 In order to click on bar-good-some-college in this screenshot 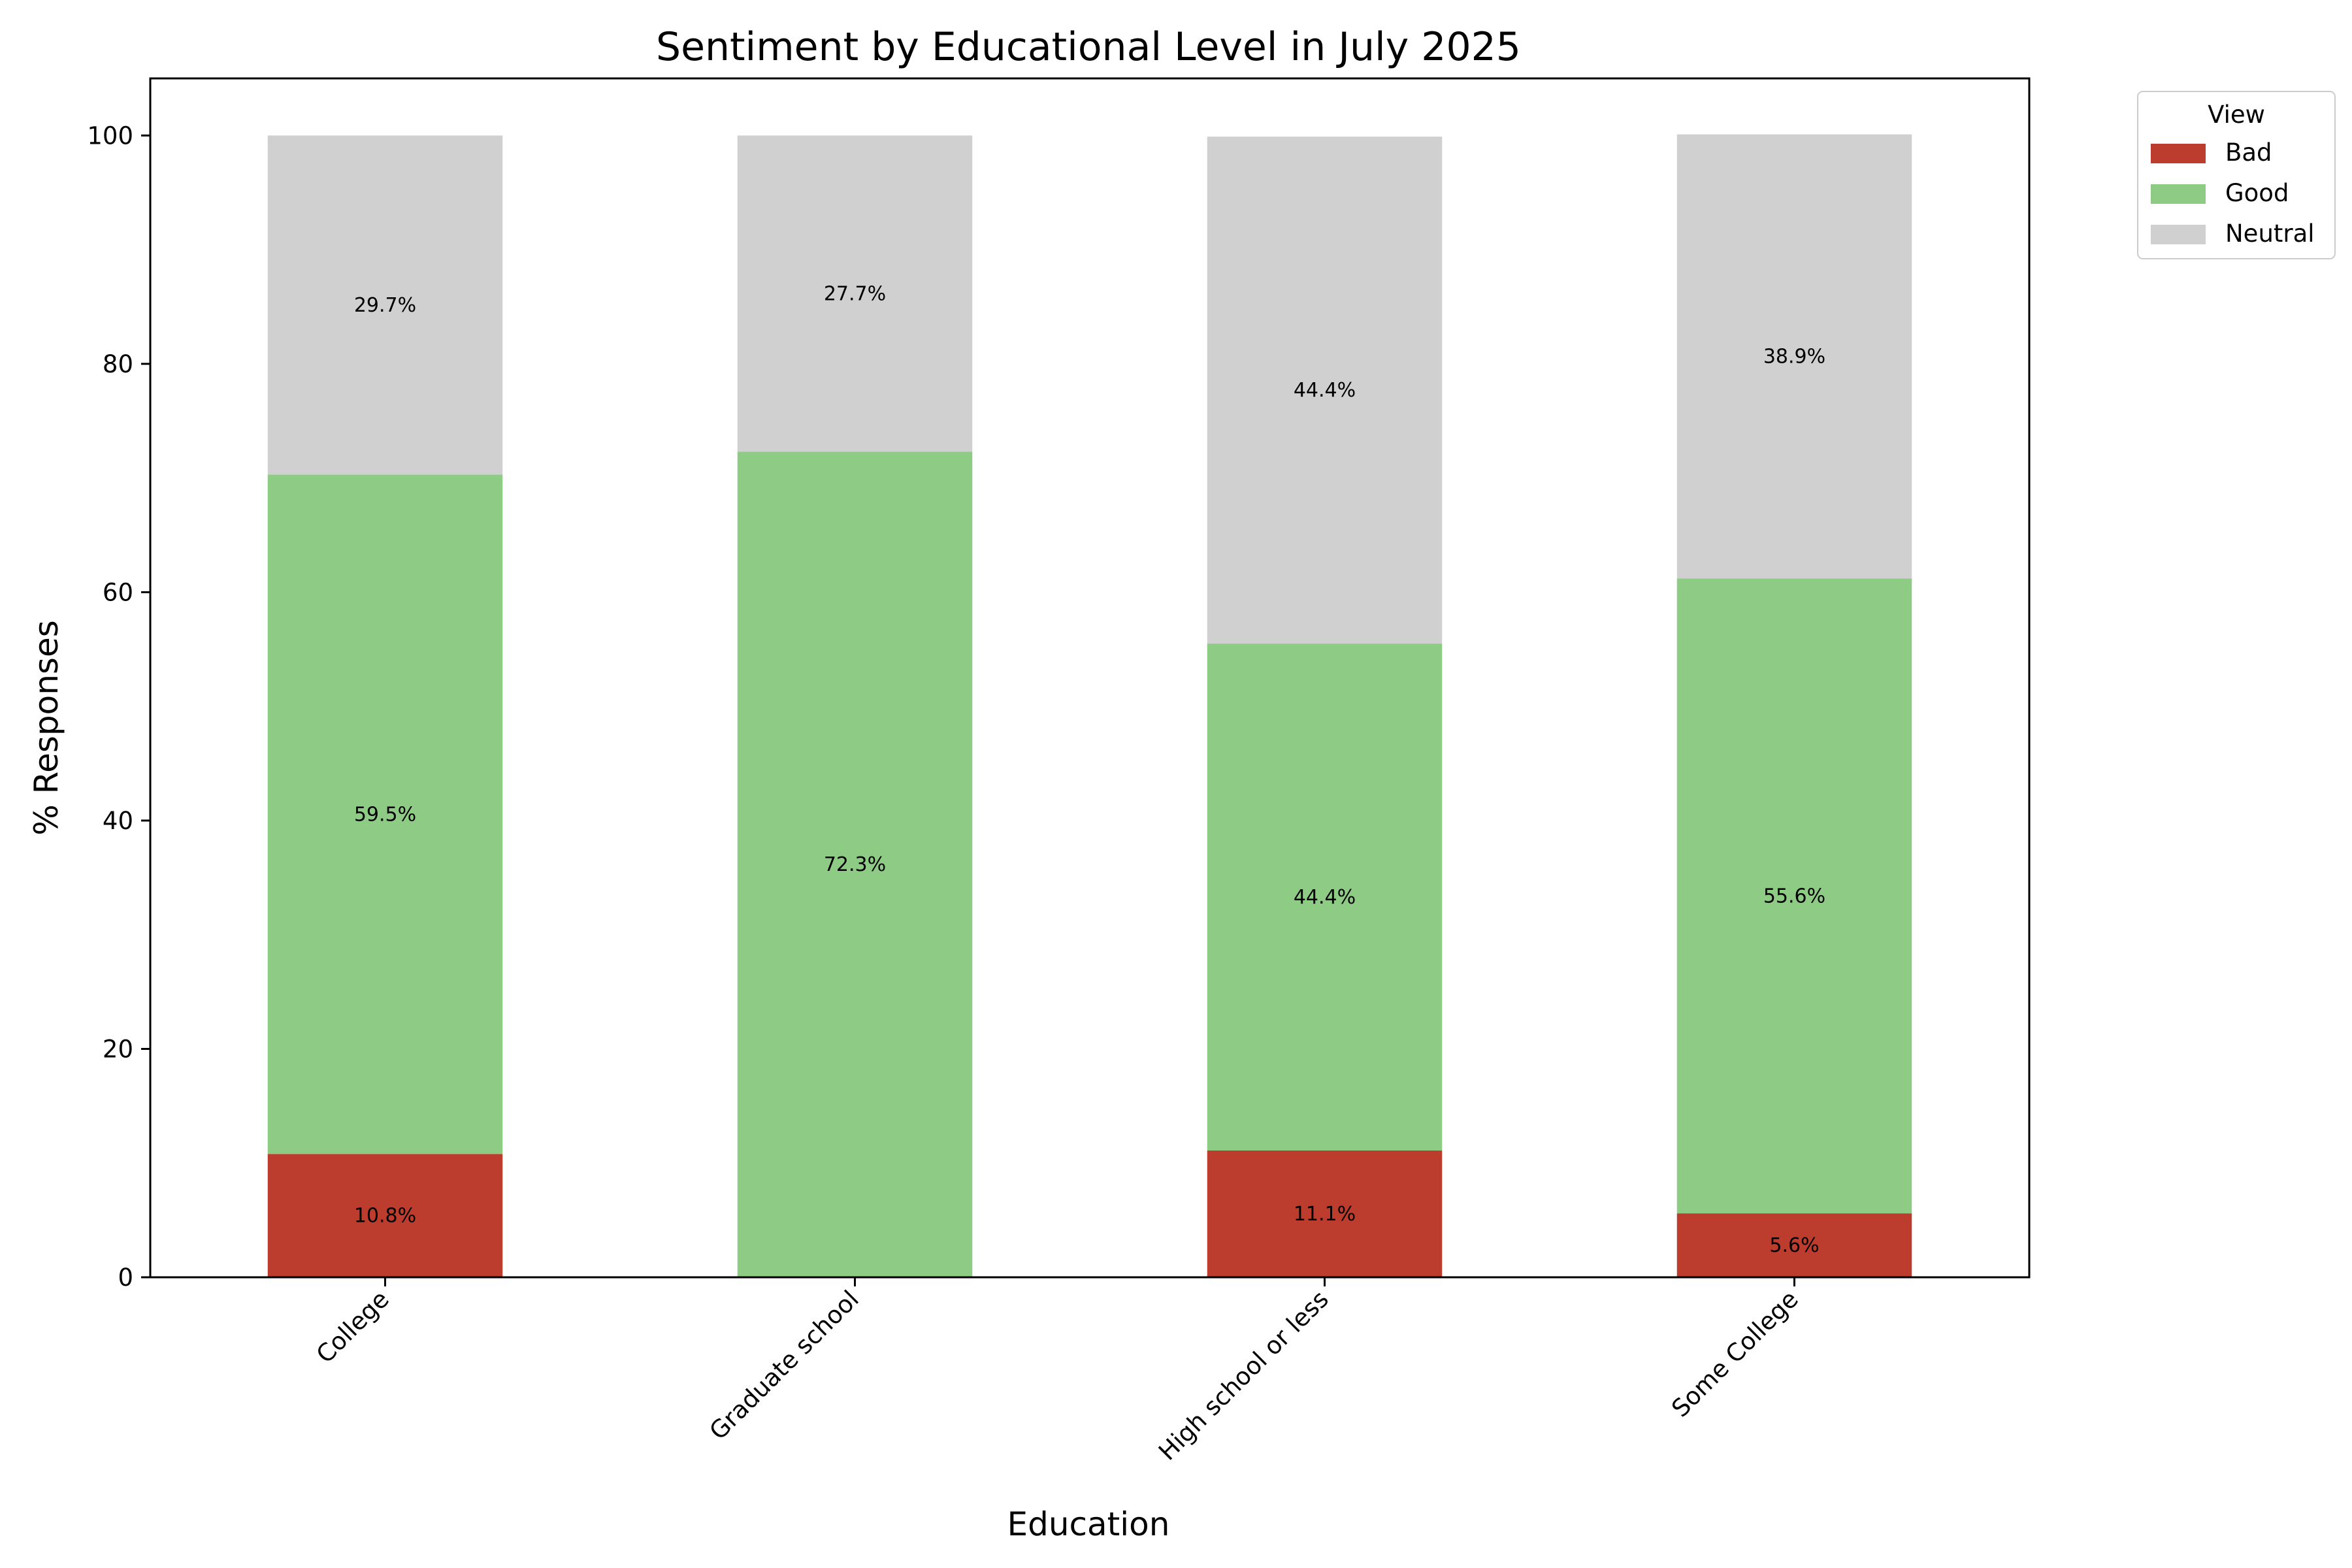, I will do `click(1794, 896)`.